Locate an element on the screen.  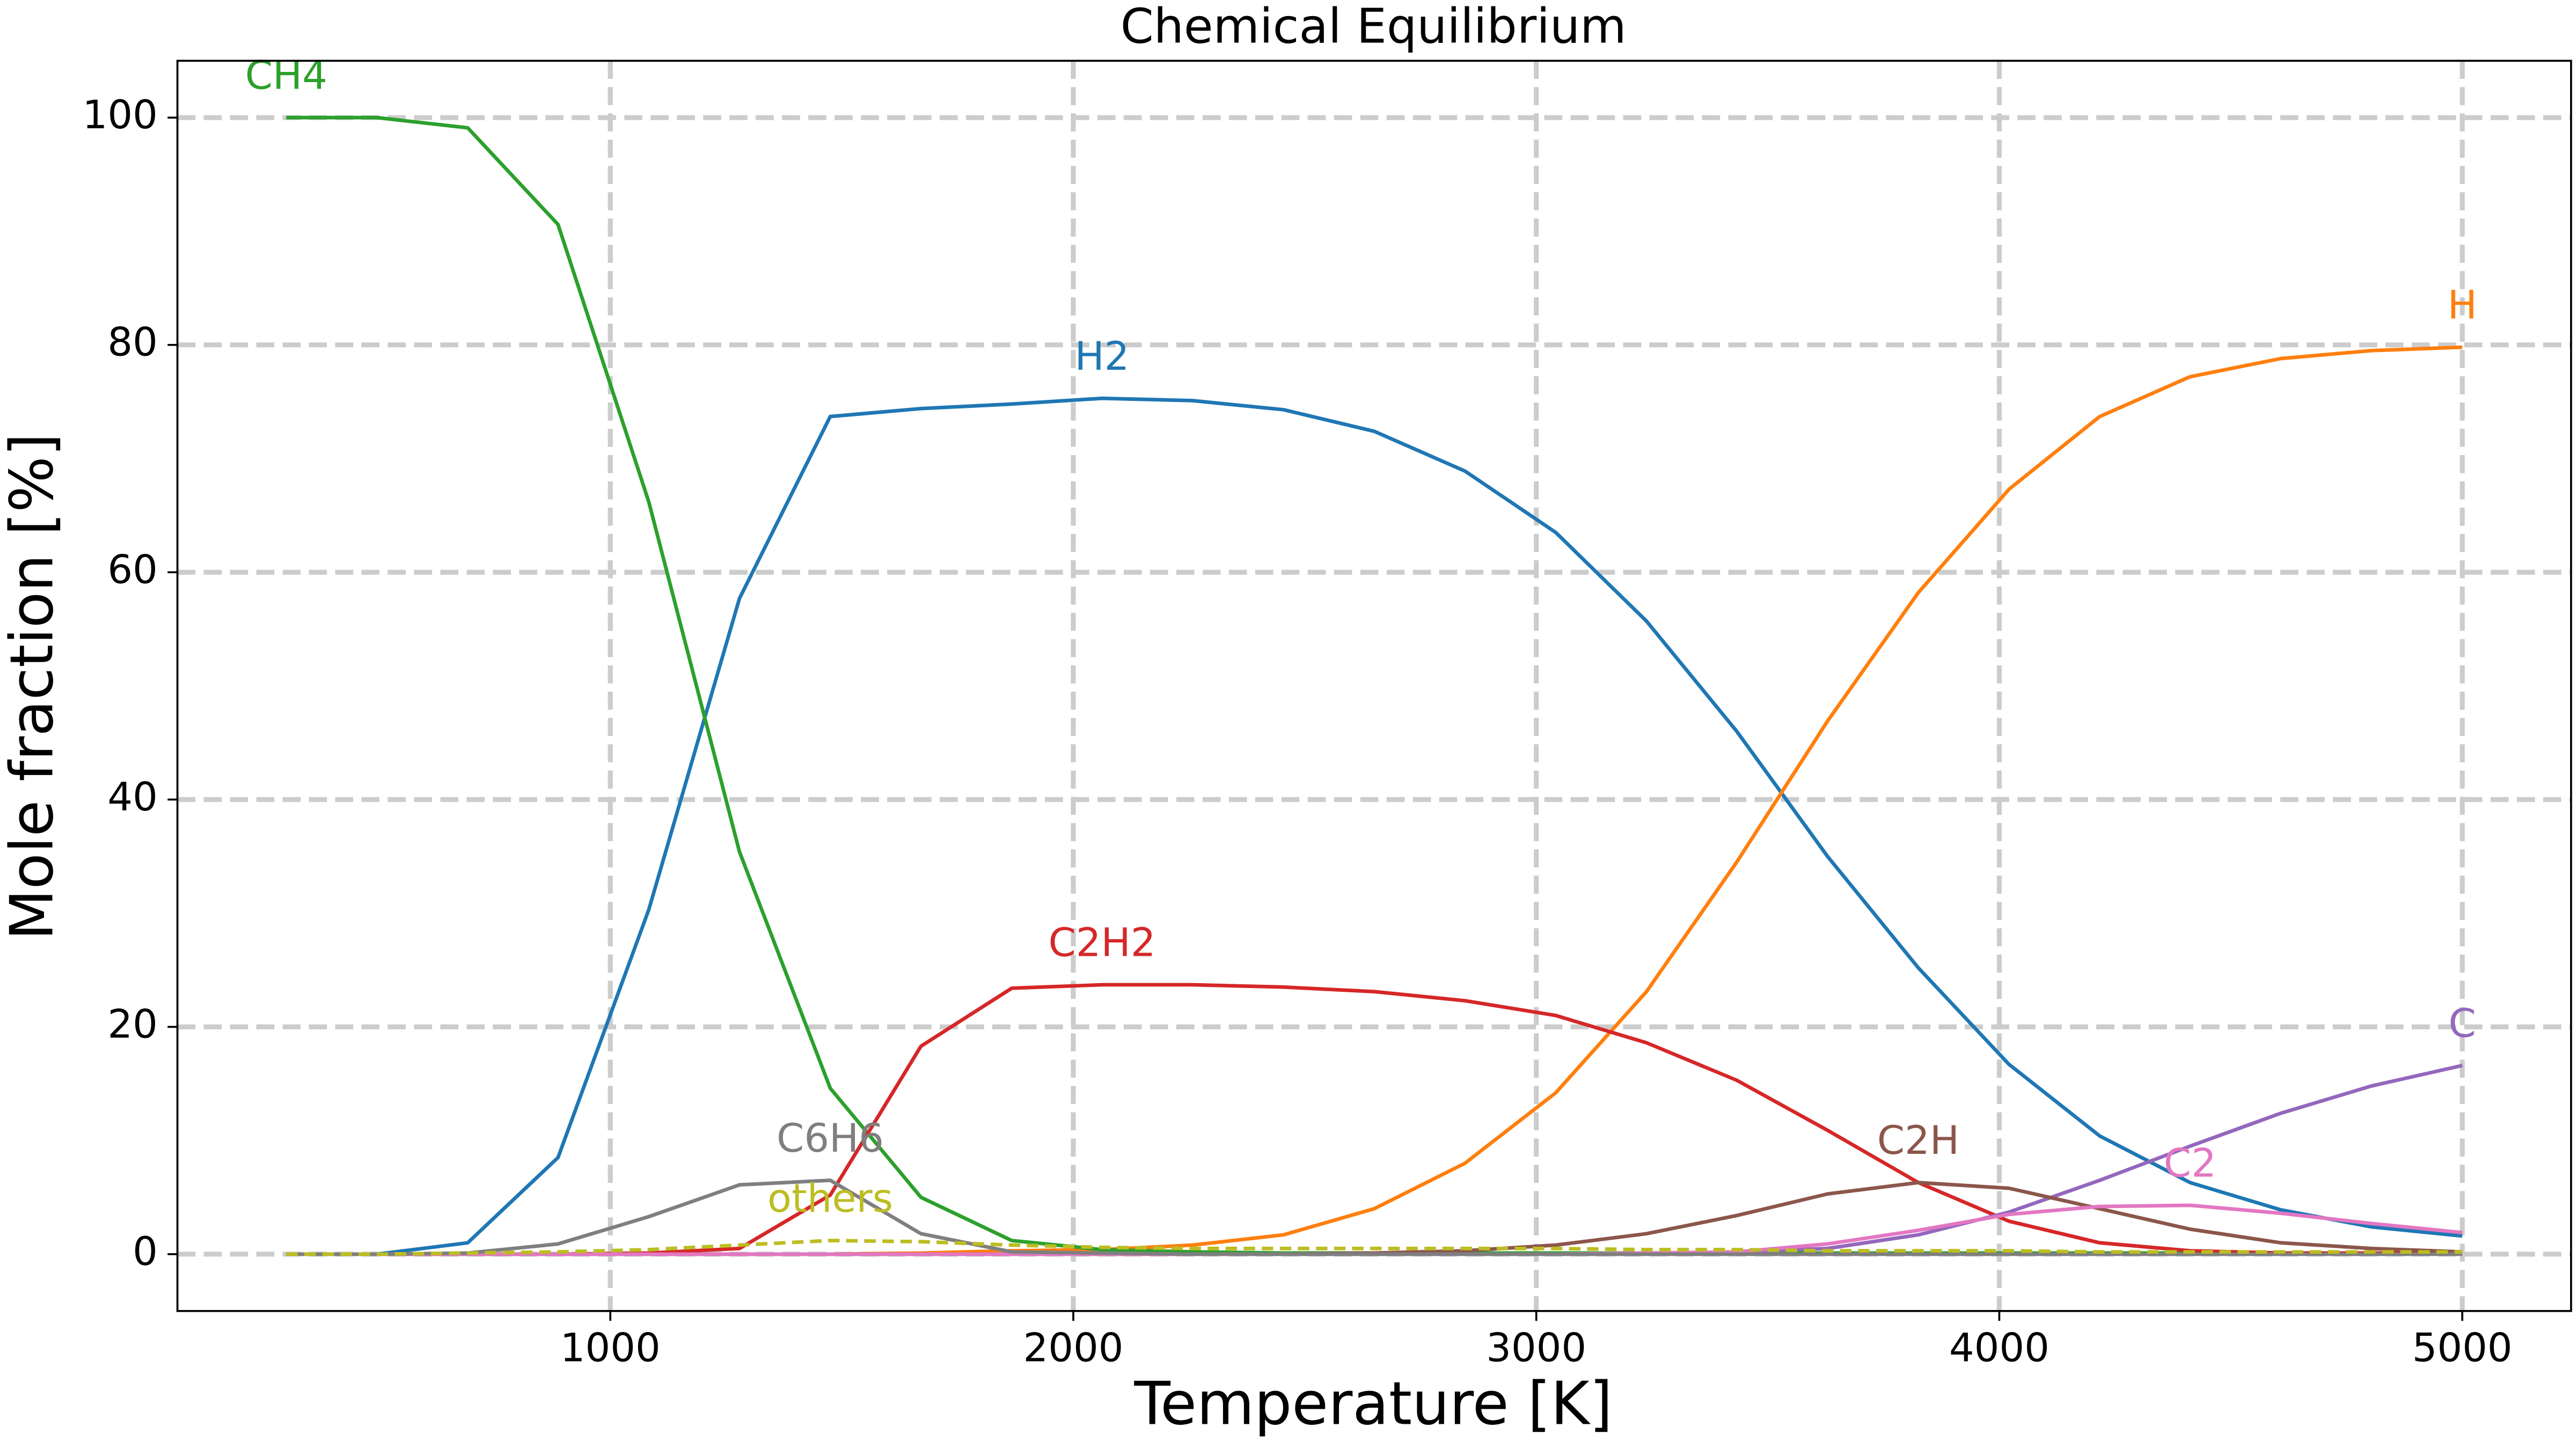
series-label: C2 is located at coordinates (2190, 1163).